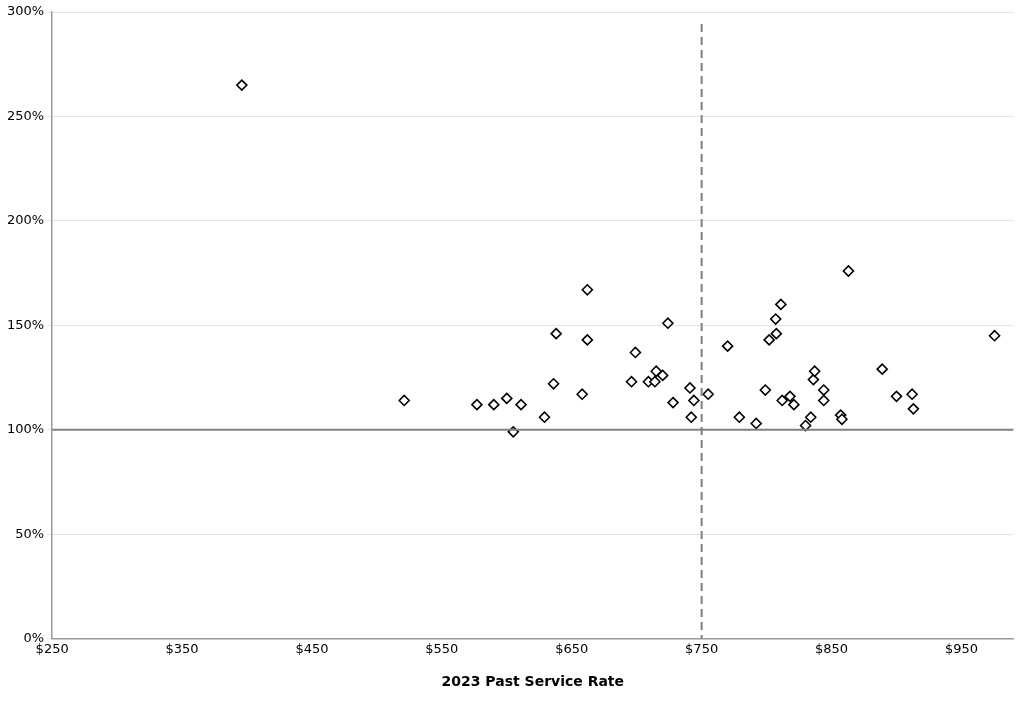 This screenshot has height=705, width=1020. Describe the element at coordinates (832, 648) in the screenshot. I see `x-tick-label: $850` at that location.